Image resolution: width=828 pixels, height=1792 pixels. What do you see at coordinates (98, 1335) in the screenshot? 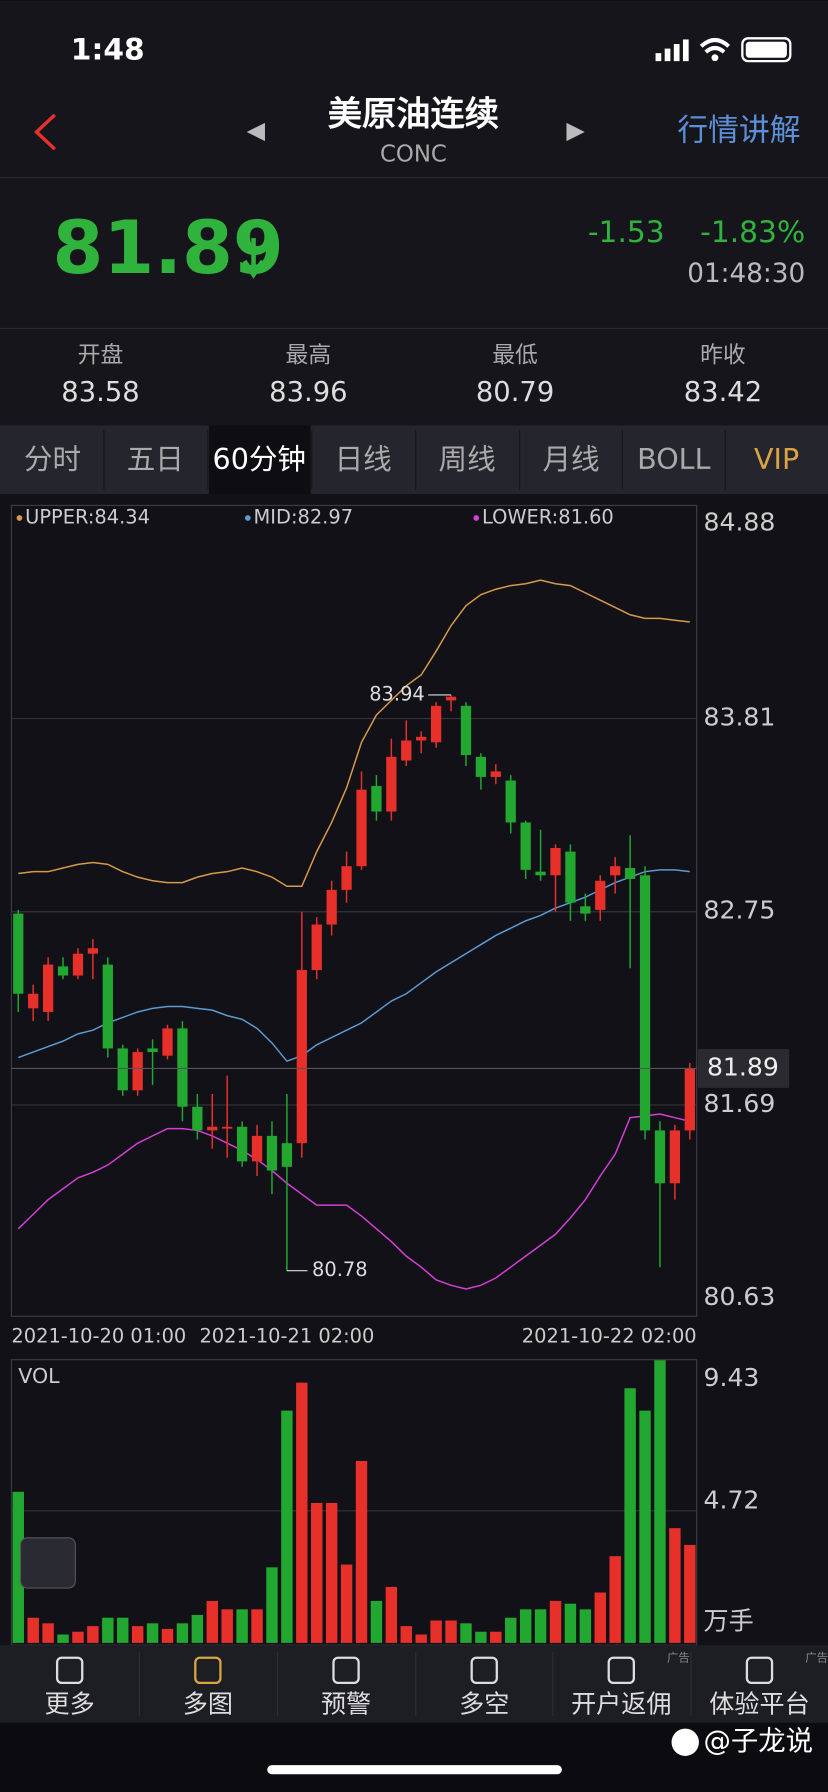
I see `x-tick-label: 2021-10-20 01:00` at bounding box center [98, 1335].